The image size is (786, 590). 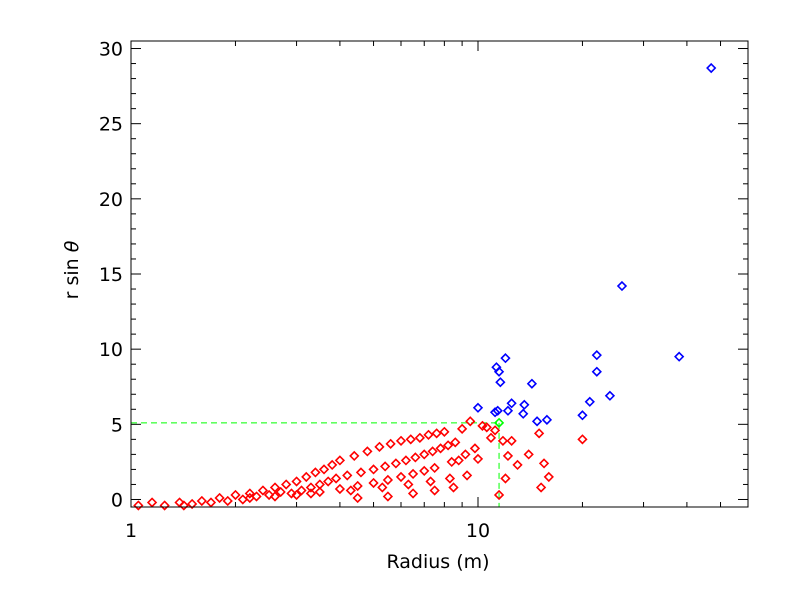 I want to click on y-tick-label: 30, so click(x=111, y=50).